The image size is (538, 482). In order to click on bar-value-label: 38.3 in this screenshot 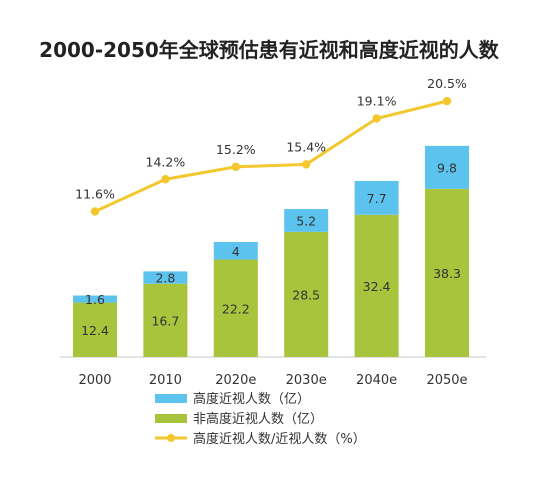, I will do `click(447, 273)`.